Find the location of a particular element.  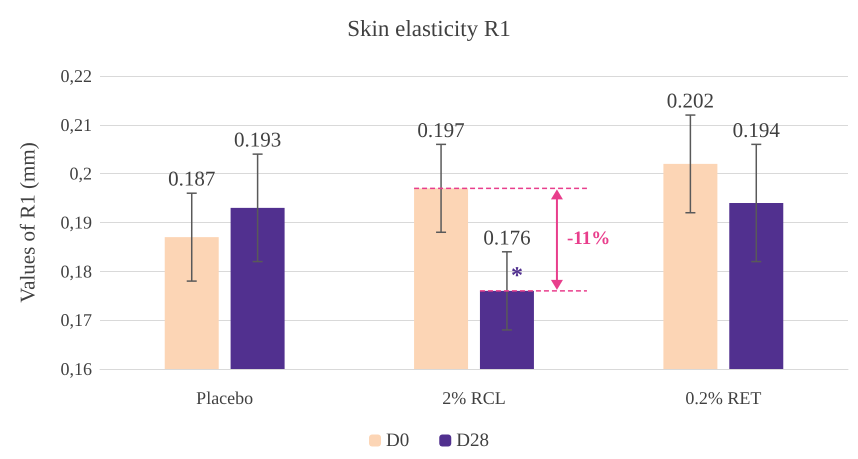

x-tick-label: Placebo is located at coordinates (225, 398).